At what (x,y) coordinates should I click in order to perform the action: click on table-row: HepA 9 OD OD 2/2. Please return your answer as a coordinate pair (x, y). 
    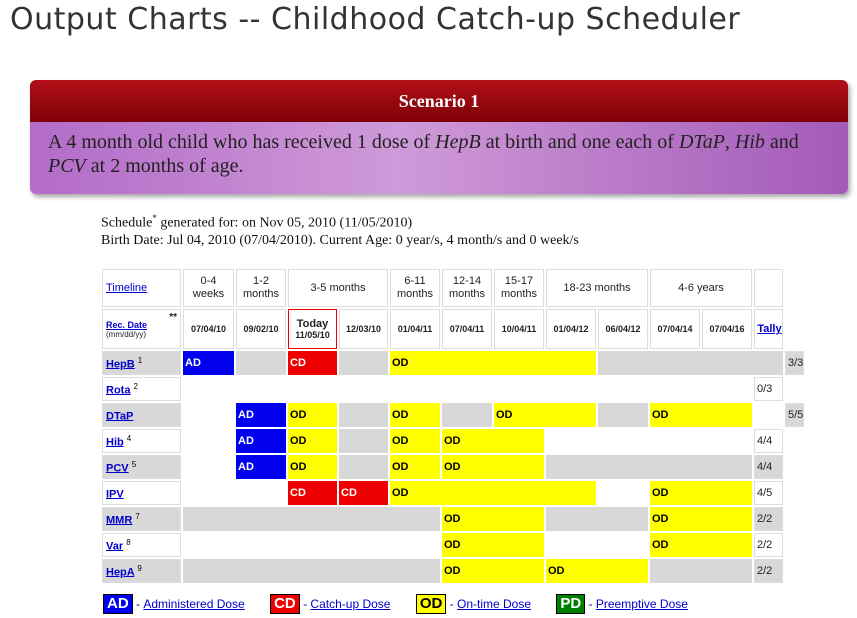
    Looking at the image, I should click on (453, 571).